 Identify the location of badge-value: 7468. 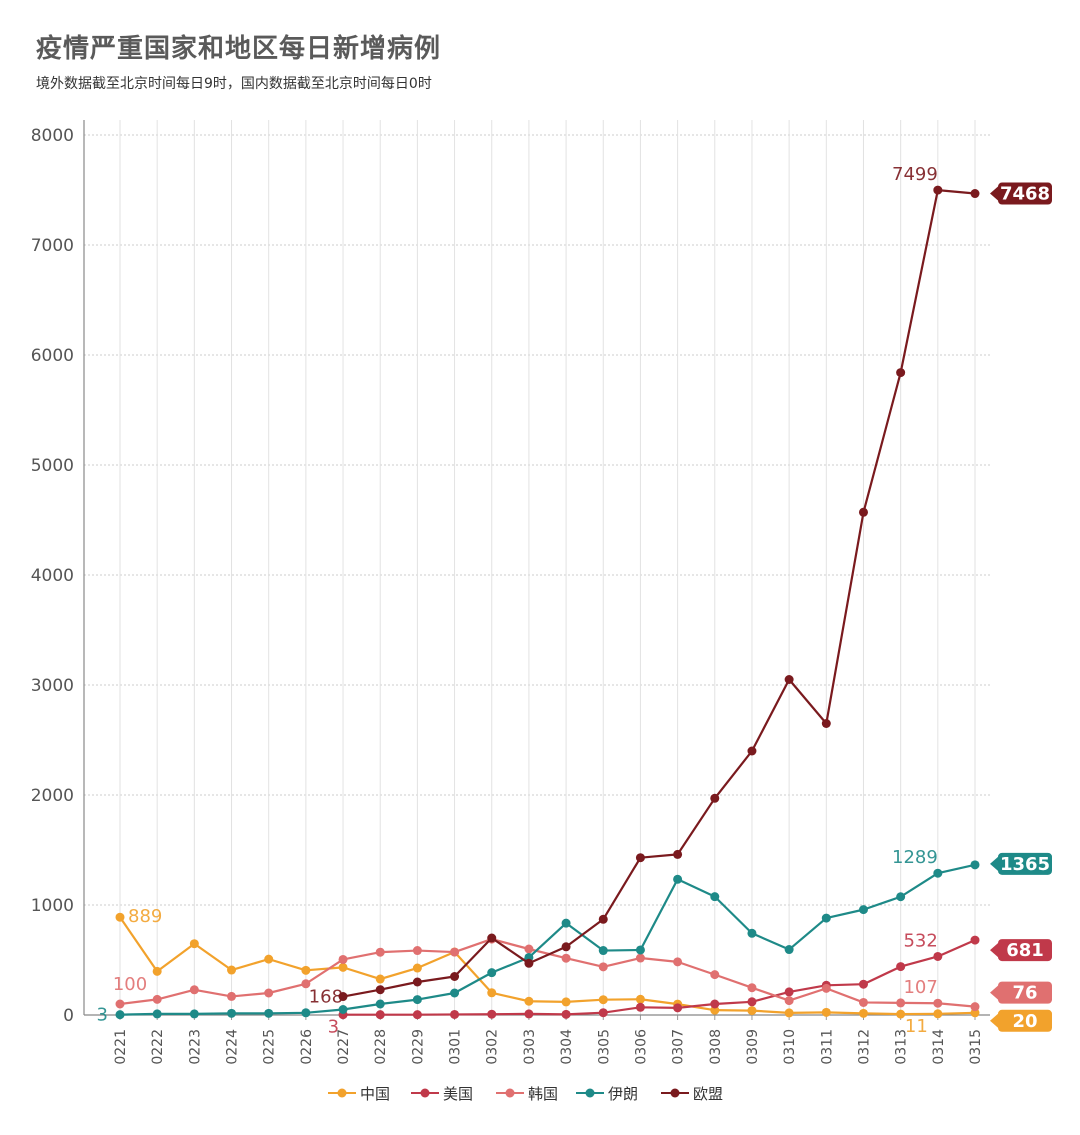
(1025, 194).